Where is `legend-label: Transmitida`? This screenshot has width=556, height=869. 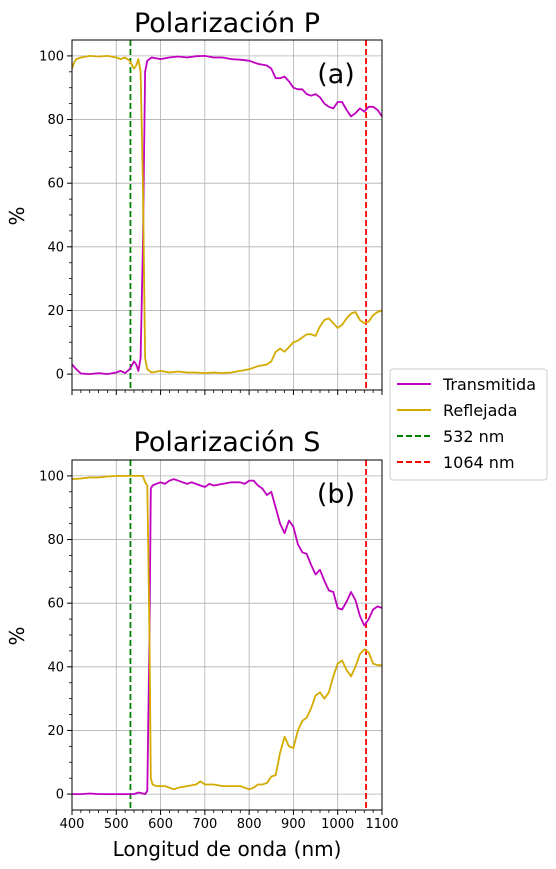 legend-label: Transmitida is located at coordinates (489, 384).